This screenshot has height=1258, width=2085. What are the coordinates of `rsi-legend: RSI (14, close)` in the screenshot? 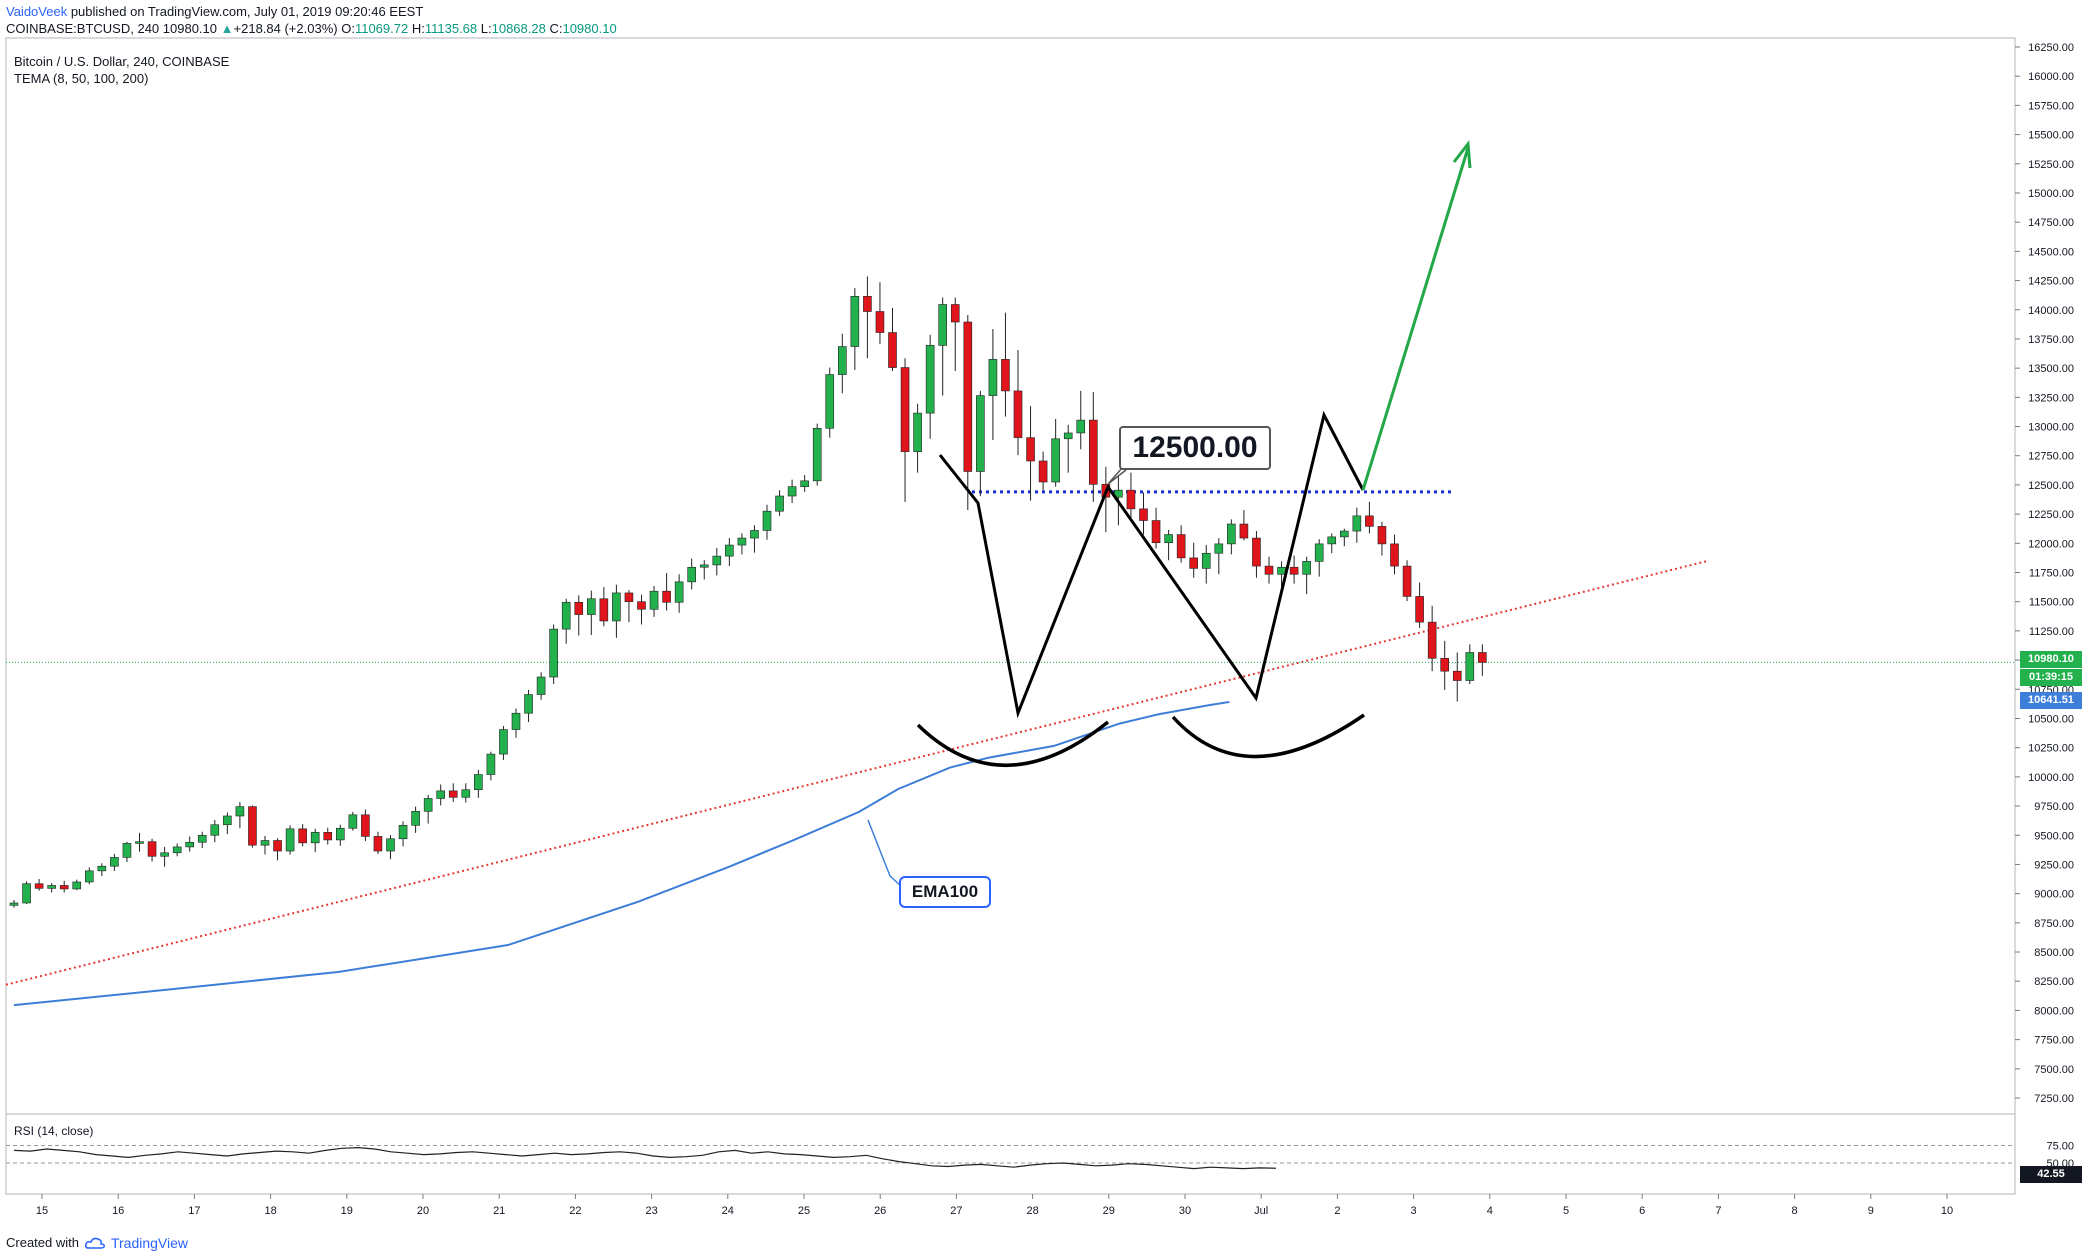 It's located at (54, 1131).